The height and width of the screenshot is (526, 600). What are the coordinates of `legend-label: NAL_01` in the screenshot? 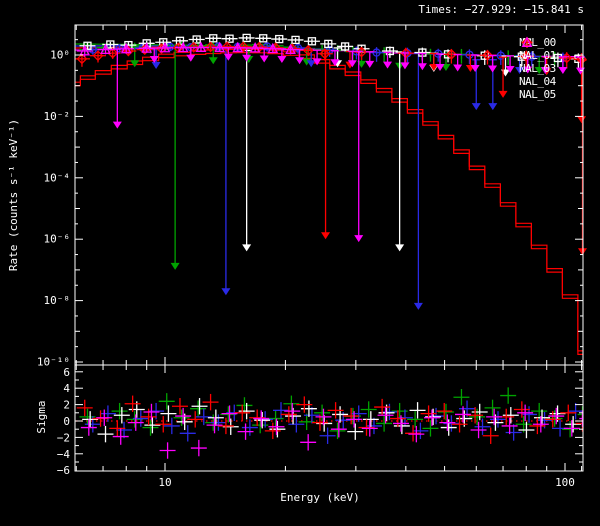 It's located at (537, 55).